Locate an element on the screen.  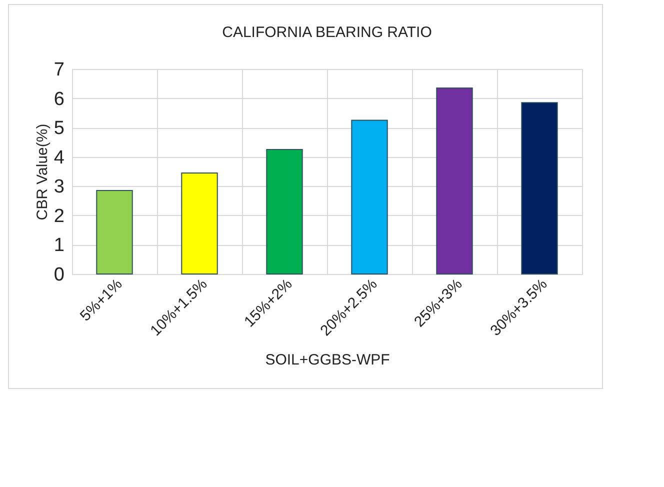
y-tick-label: 0 is located at coordinates (59, 275).